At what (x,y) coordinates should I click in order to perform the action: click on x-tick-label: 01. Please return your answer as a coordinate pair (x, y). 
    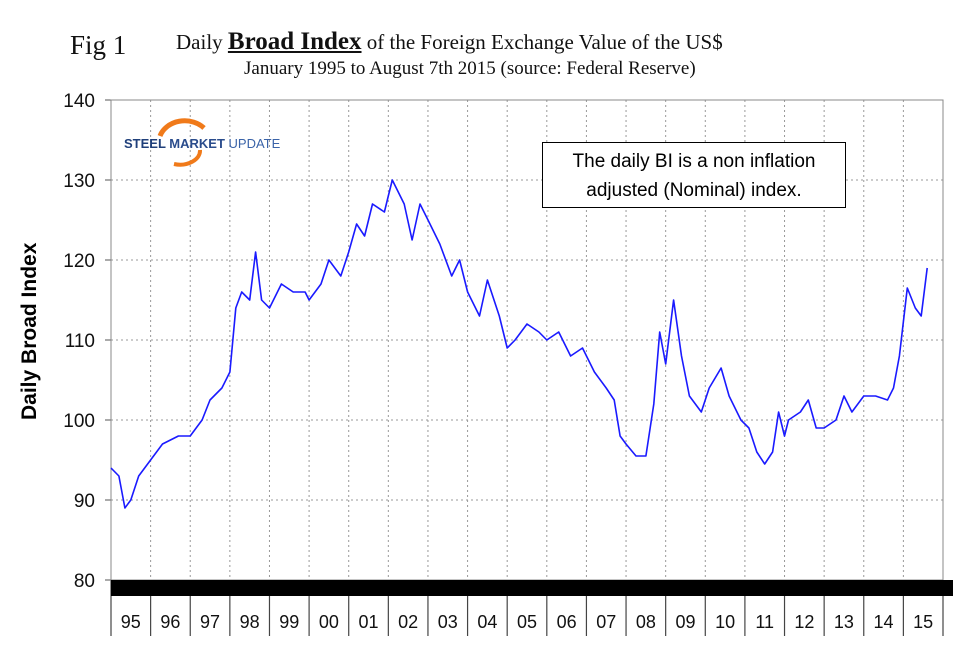
    Looking at the image, I should click on (369, 622).